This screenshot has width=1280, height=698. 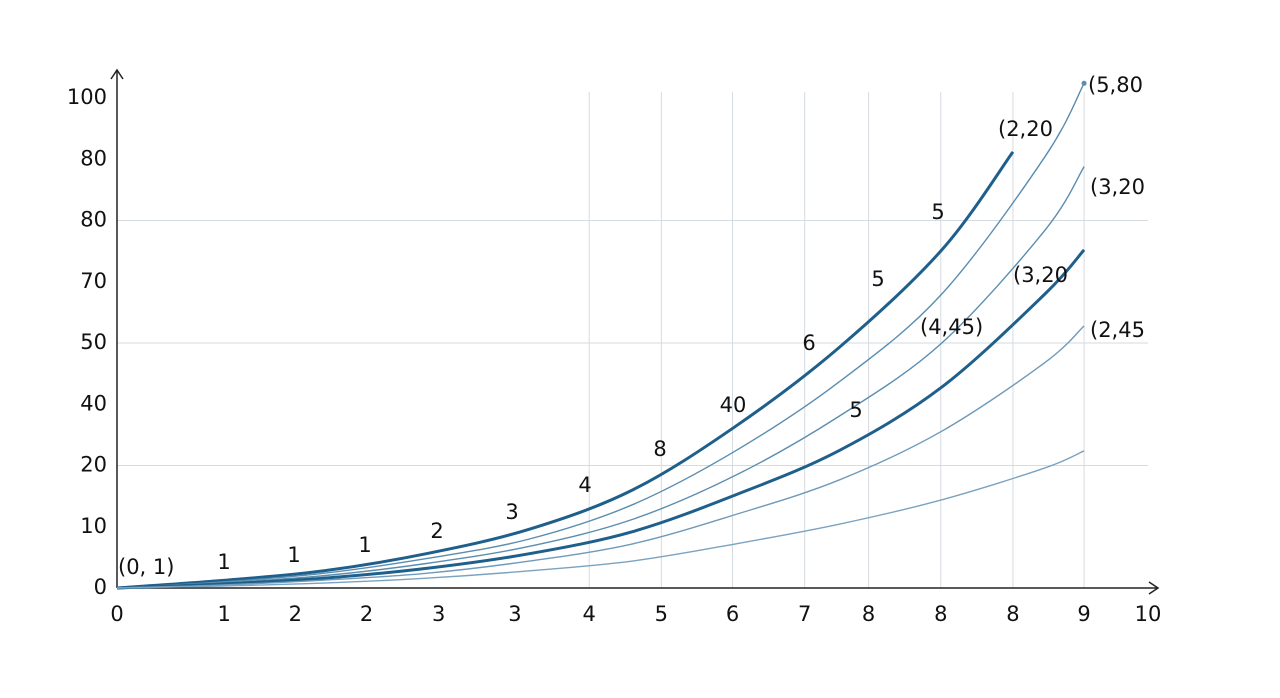 What do you see at coordinates (951, 327) in the screenshot?
I see `annotation: (4,45)` at bounding box center [951, 327].